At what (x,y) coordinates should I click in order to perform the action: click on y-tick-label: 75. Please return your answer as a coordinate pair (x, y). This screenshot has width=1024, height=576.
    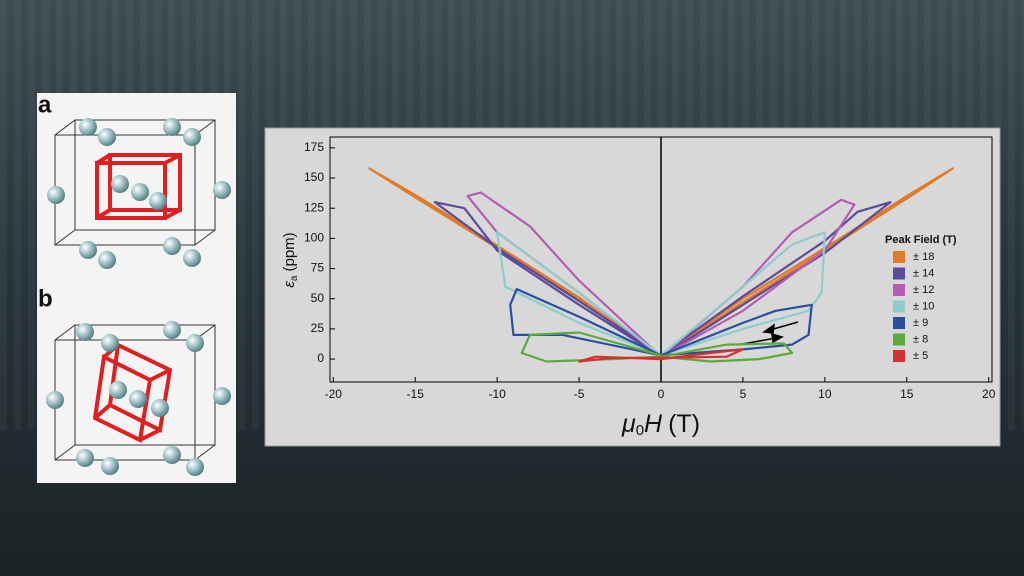
    Looking at the image, I should click on (318, 268).